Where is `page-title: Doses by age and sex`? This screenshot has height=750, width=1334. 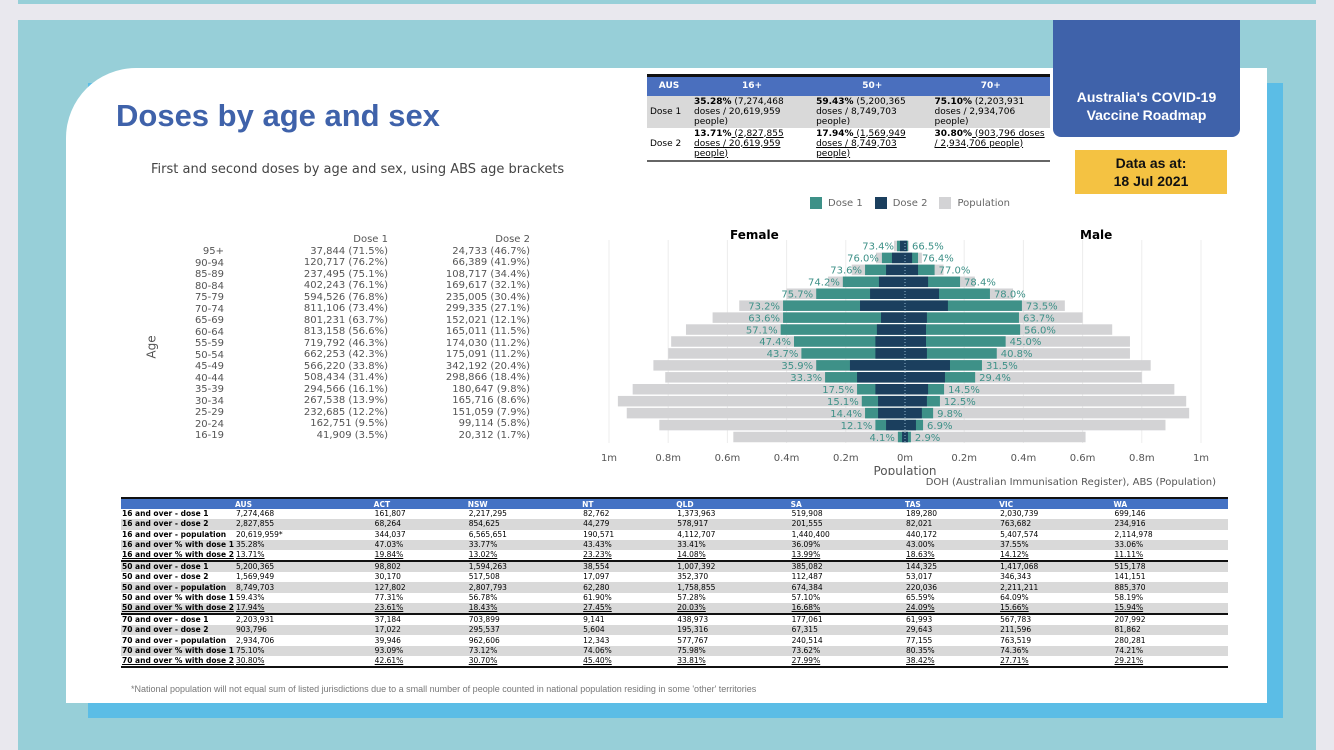
page-title: Doses by age and sex is located at coordinates (278, 115).